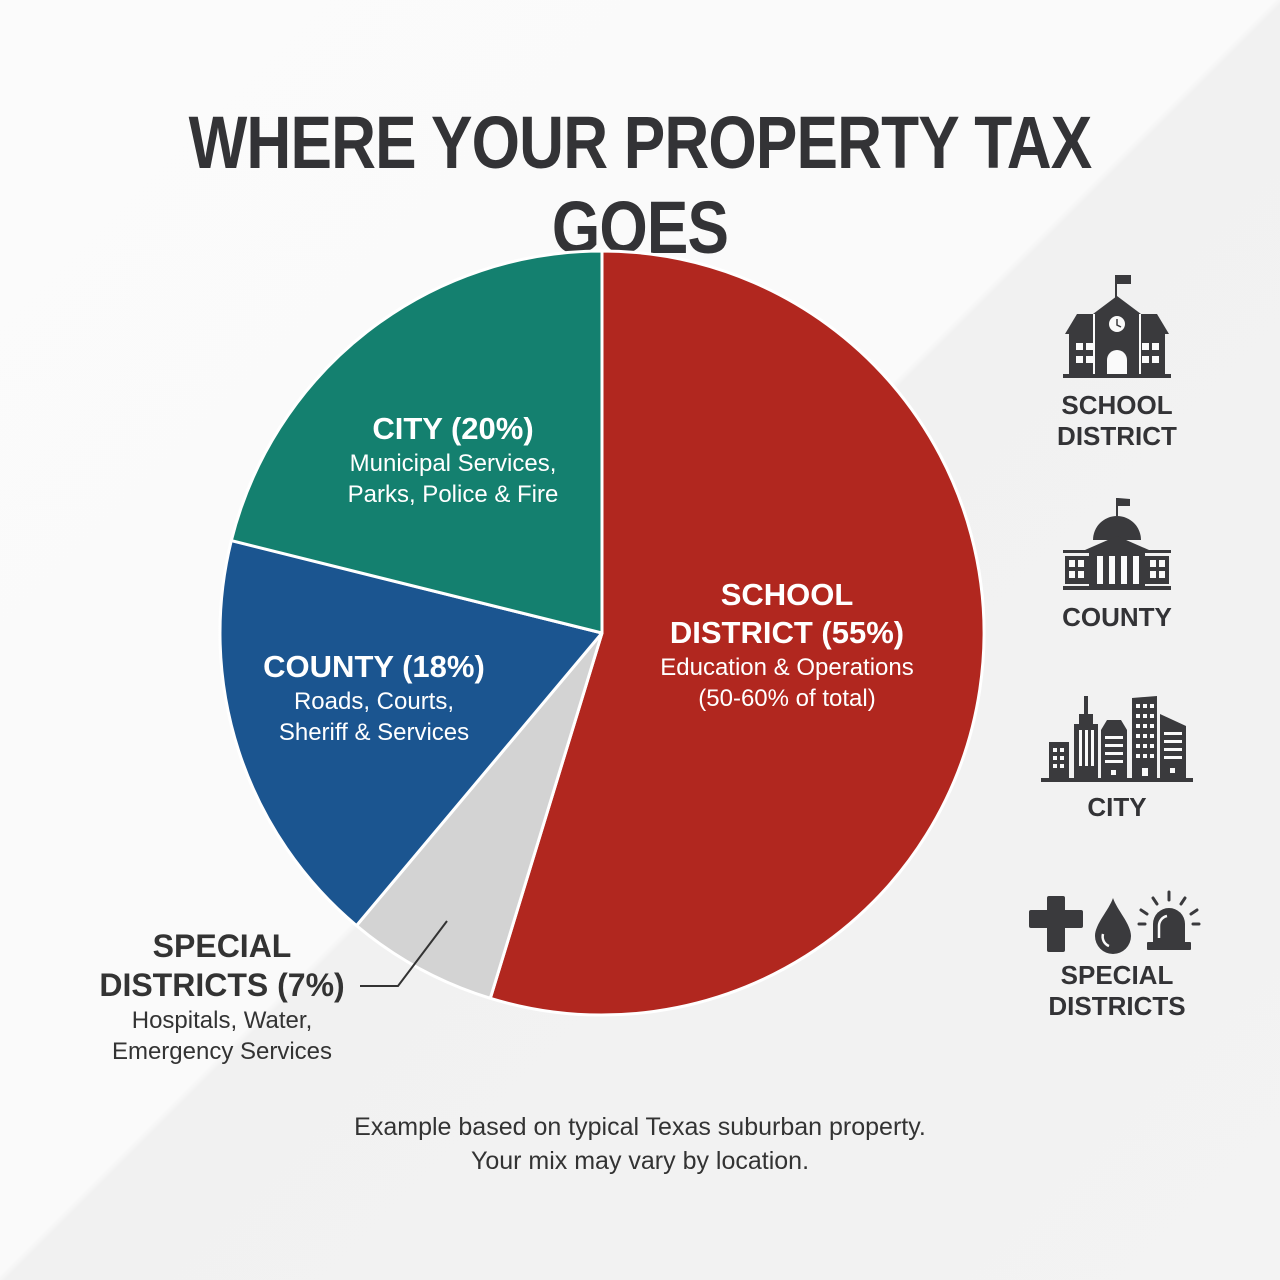 This screenshot has width=1280, height=1280. I want to click on city-desc-1: Municipal Services,, so click(453, 463).